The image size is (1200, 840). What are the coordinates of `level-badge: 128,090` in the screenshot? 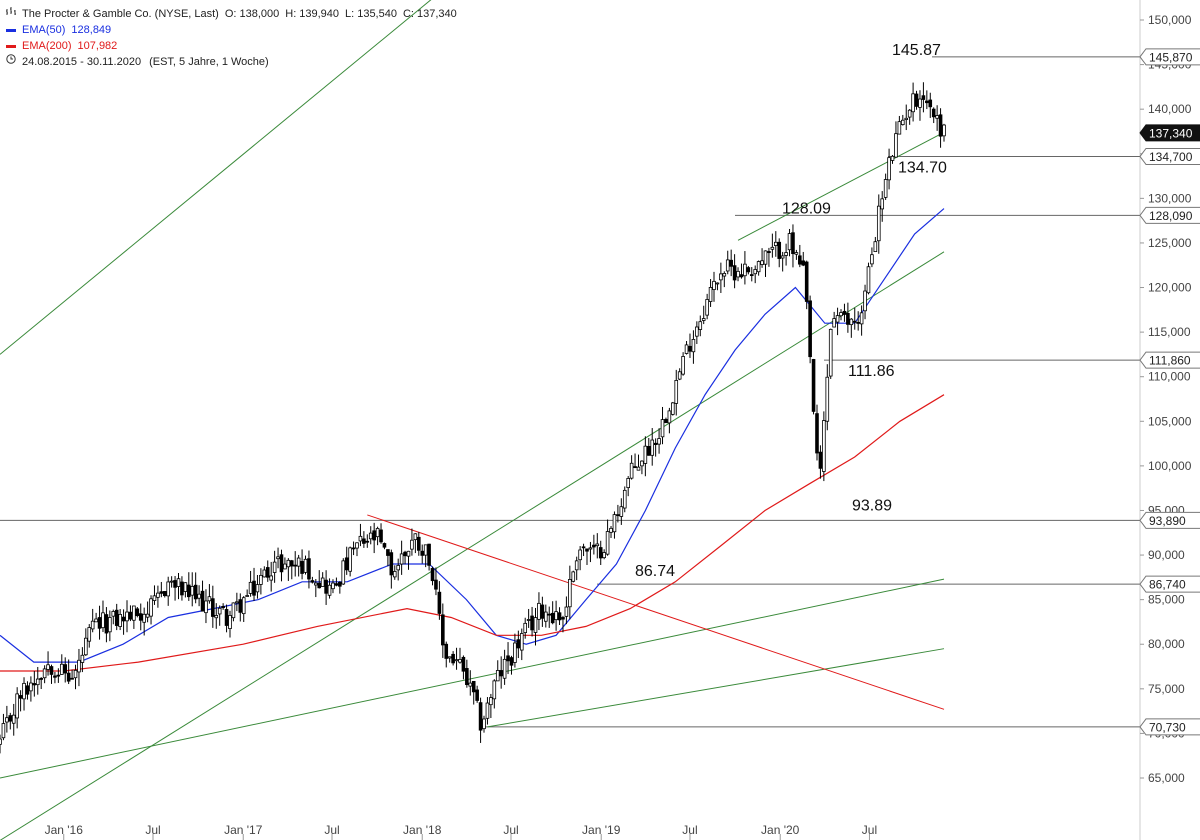 It's located at (1169, 215).